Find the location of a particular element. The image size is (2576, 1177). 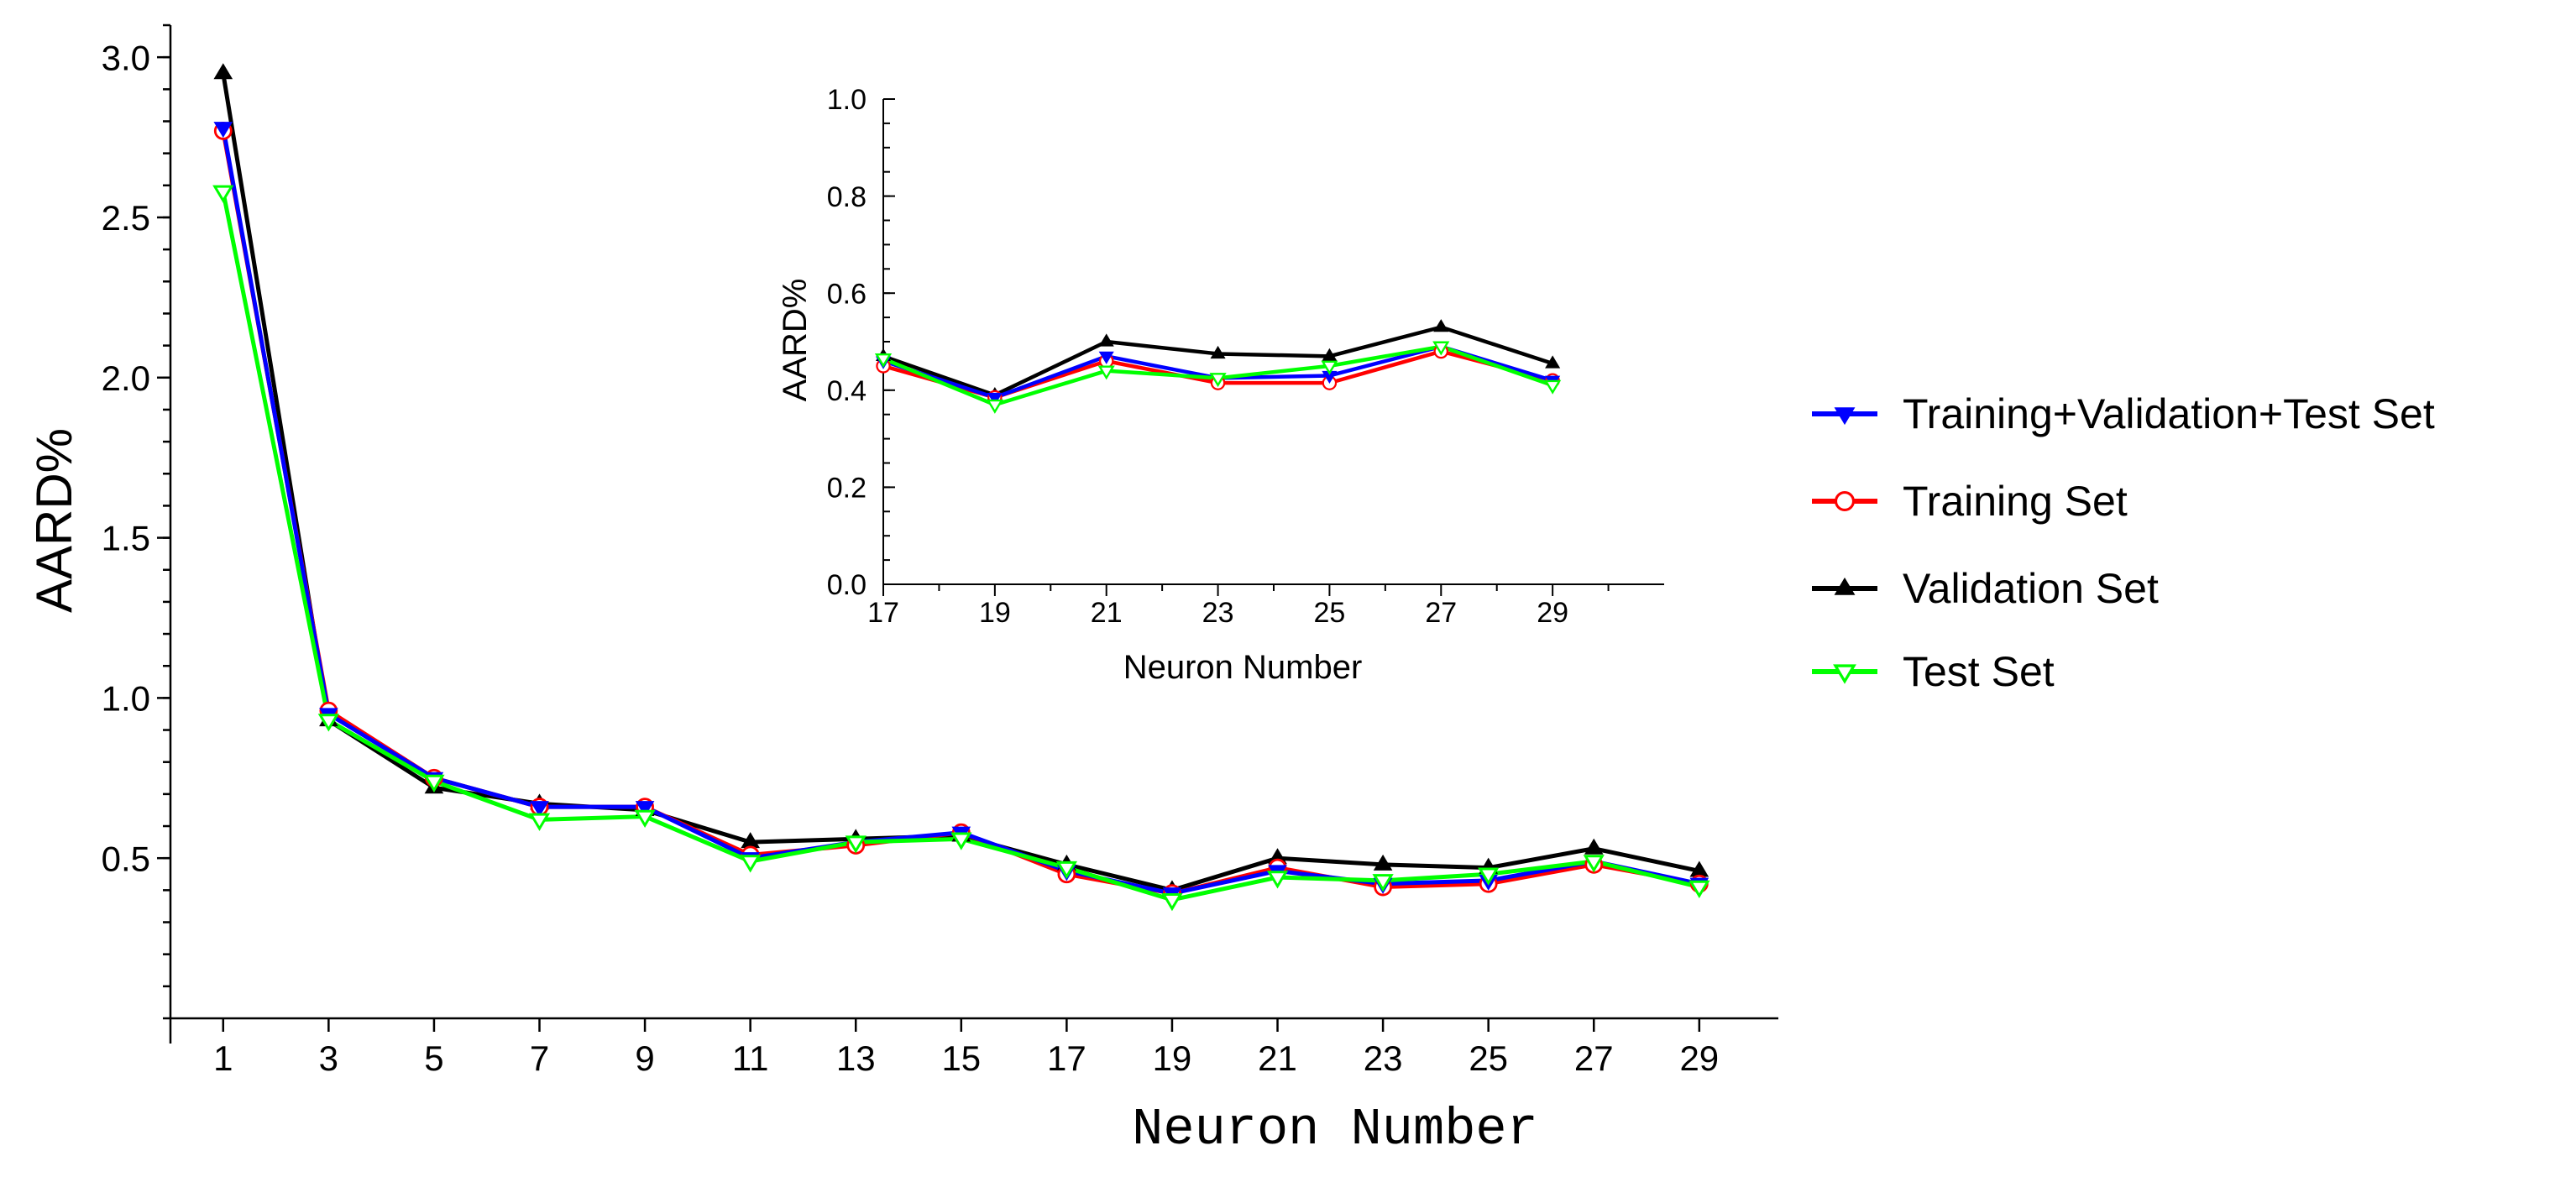

x-tick-label: 15 is located at coordinates (961, 1058).